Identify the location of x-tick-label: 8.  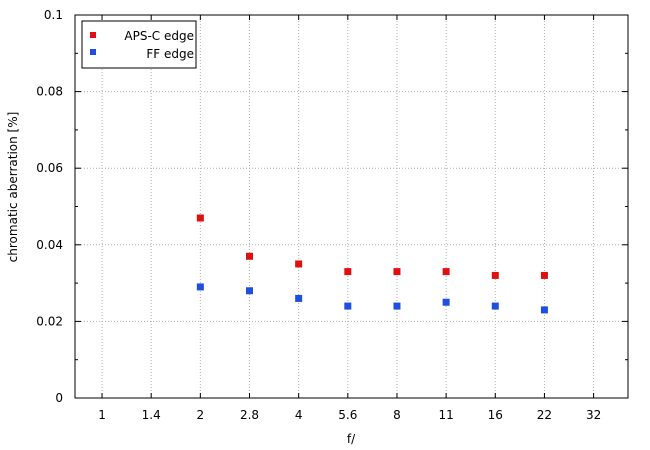
(397, 415).